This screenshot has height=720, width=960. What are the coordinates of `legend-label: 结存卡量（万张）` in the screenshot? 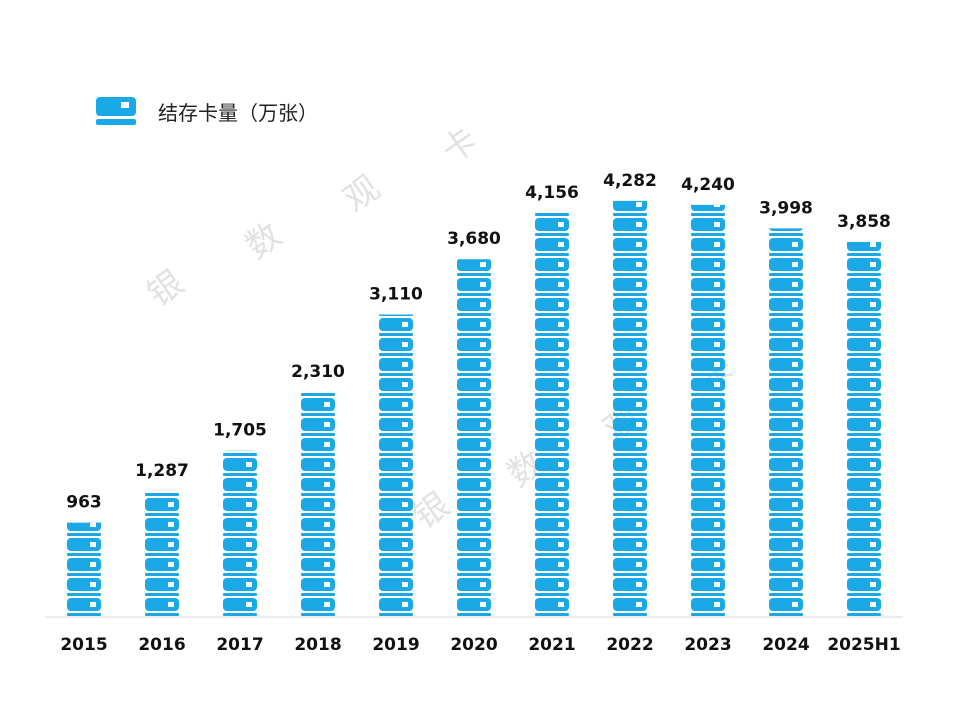 It's located at (238, 112).